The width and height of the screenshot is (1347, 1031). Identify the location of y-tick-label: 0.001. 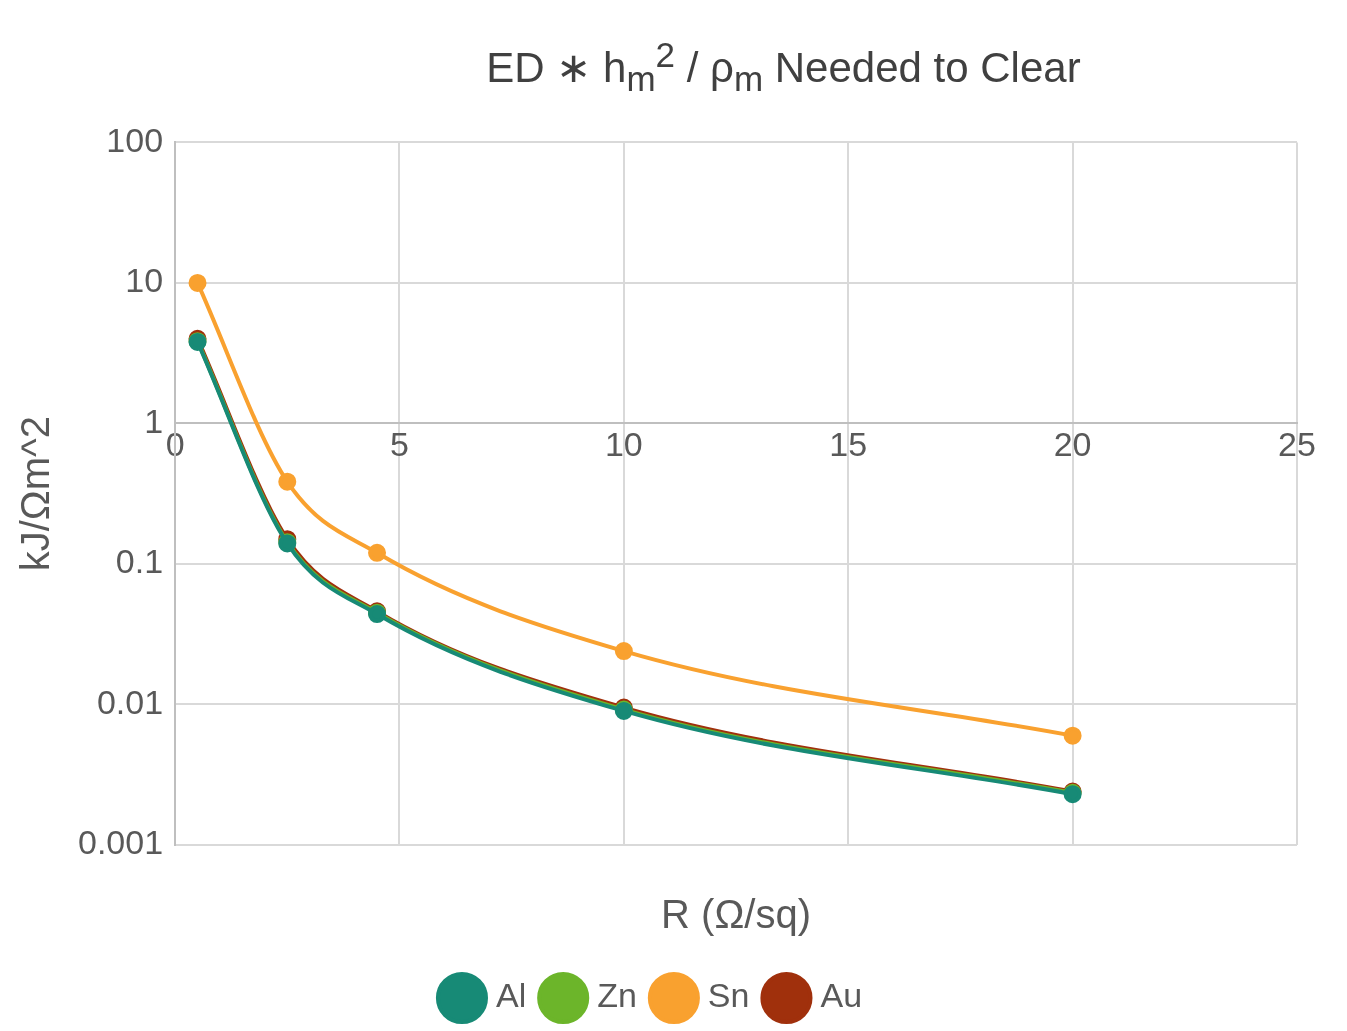
(120, 842).